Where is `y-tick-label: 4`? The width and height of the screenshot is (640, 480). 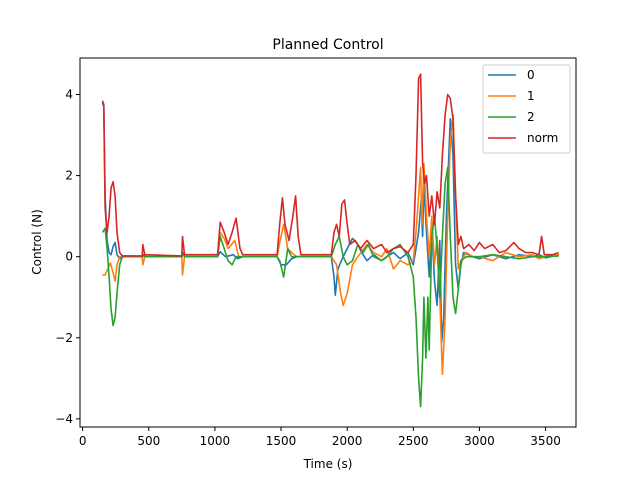
y-tick-label: 4 is located at coordinates (69, 94).